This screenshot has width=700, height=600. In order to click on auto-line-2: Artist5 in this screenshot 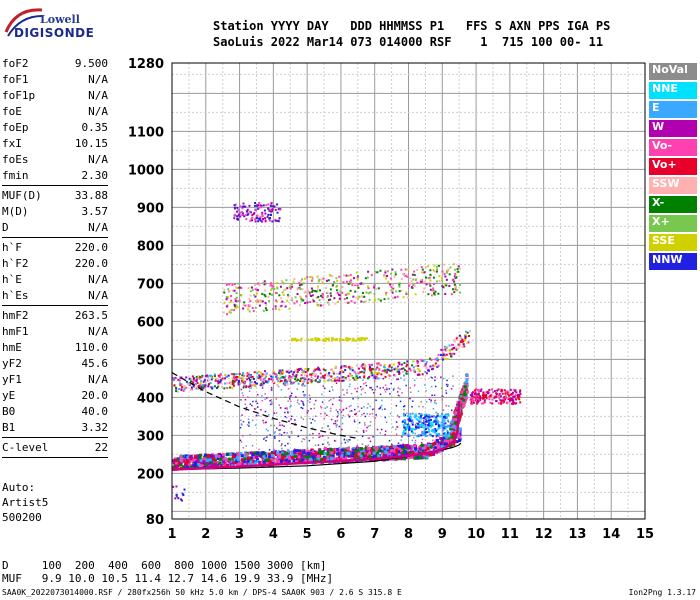, I will do `click(25, 502)`.